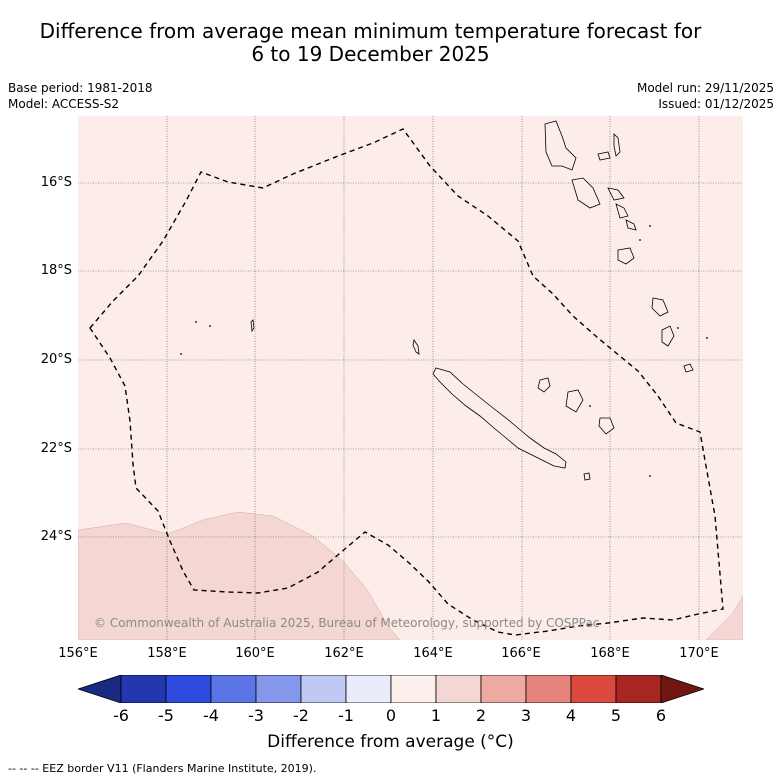 This screenshot has height=781, width=781. Describe the element at coordinates (606, 426) in the screenshot. I see `island-mare` at that location.